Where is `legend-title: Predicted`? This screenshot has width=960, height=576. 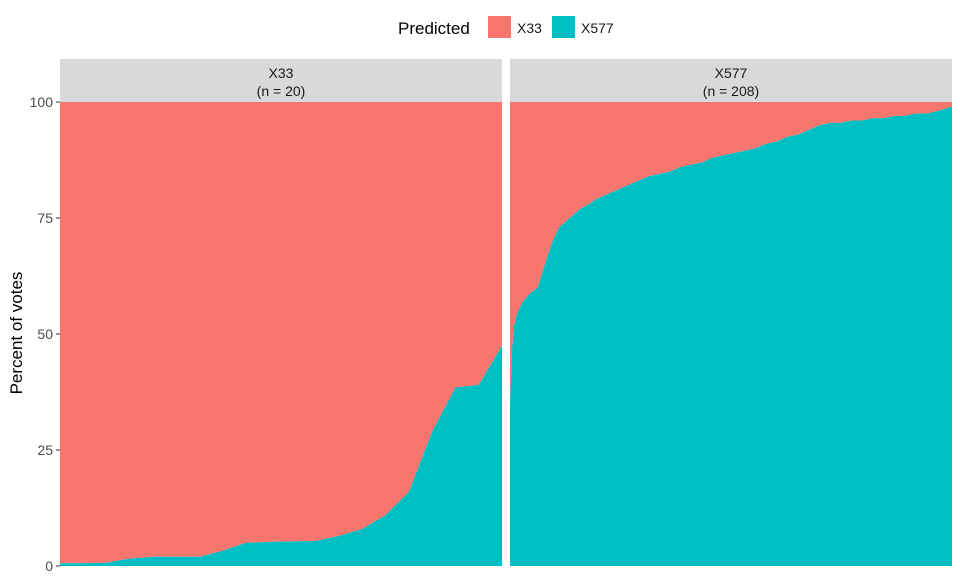 legend-title: Predicted is located at coordinates (434, 28).